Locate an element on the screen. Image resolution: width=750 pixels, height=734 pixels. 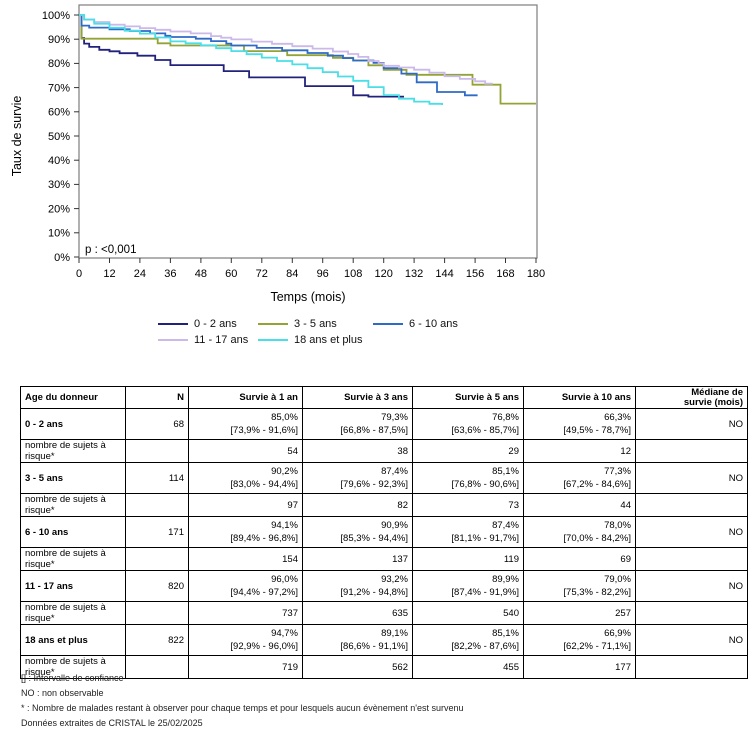
cell-n: 68 is located at coordinates (157, 424).